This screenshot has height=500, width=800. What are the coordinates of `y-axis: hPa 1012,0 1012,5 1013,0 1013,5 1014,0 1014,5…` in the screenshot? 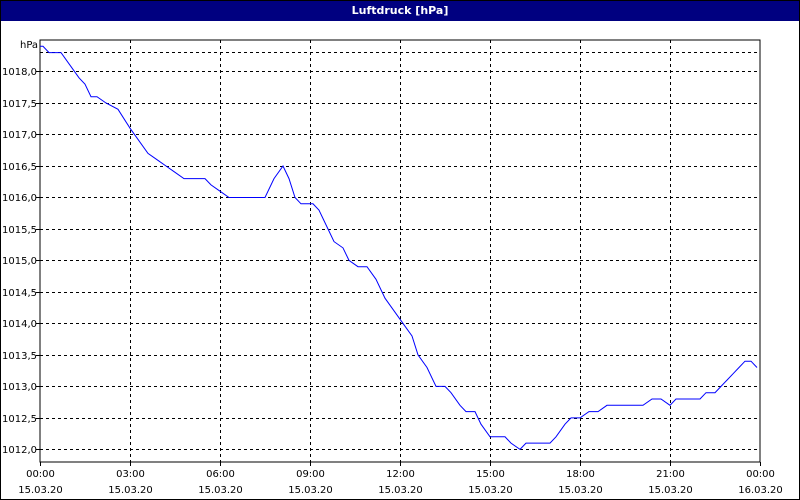 It's located at (21, 248).